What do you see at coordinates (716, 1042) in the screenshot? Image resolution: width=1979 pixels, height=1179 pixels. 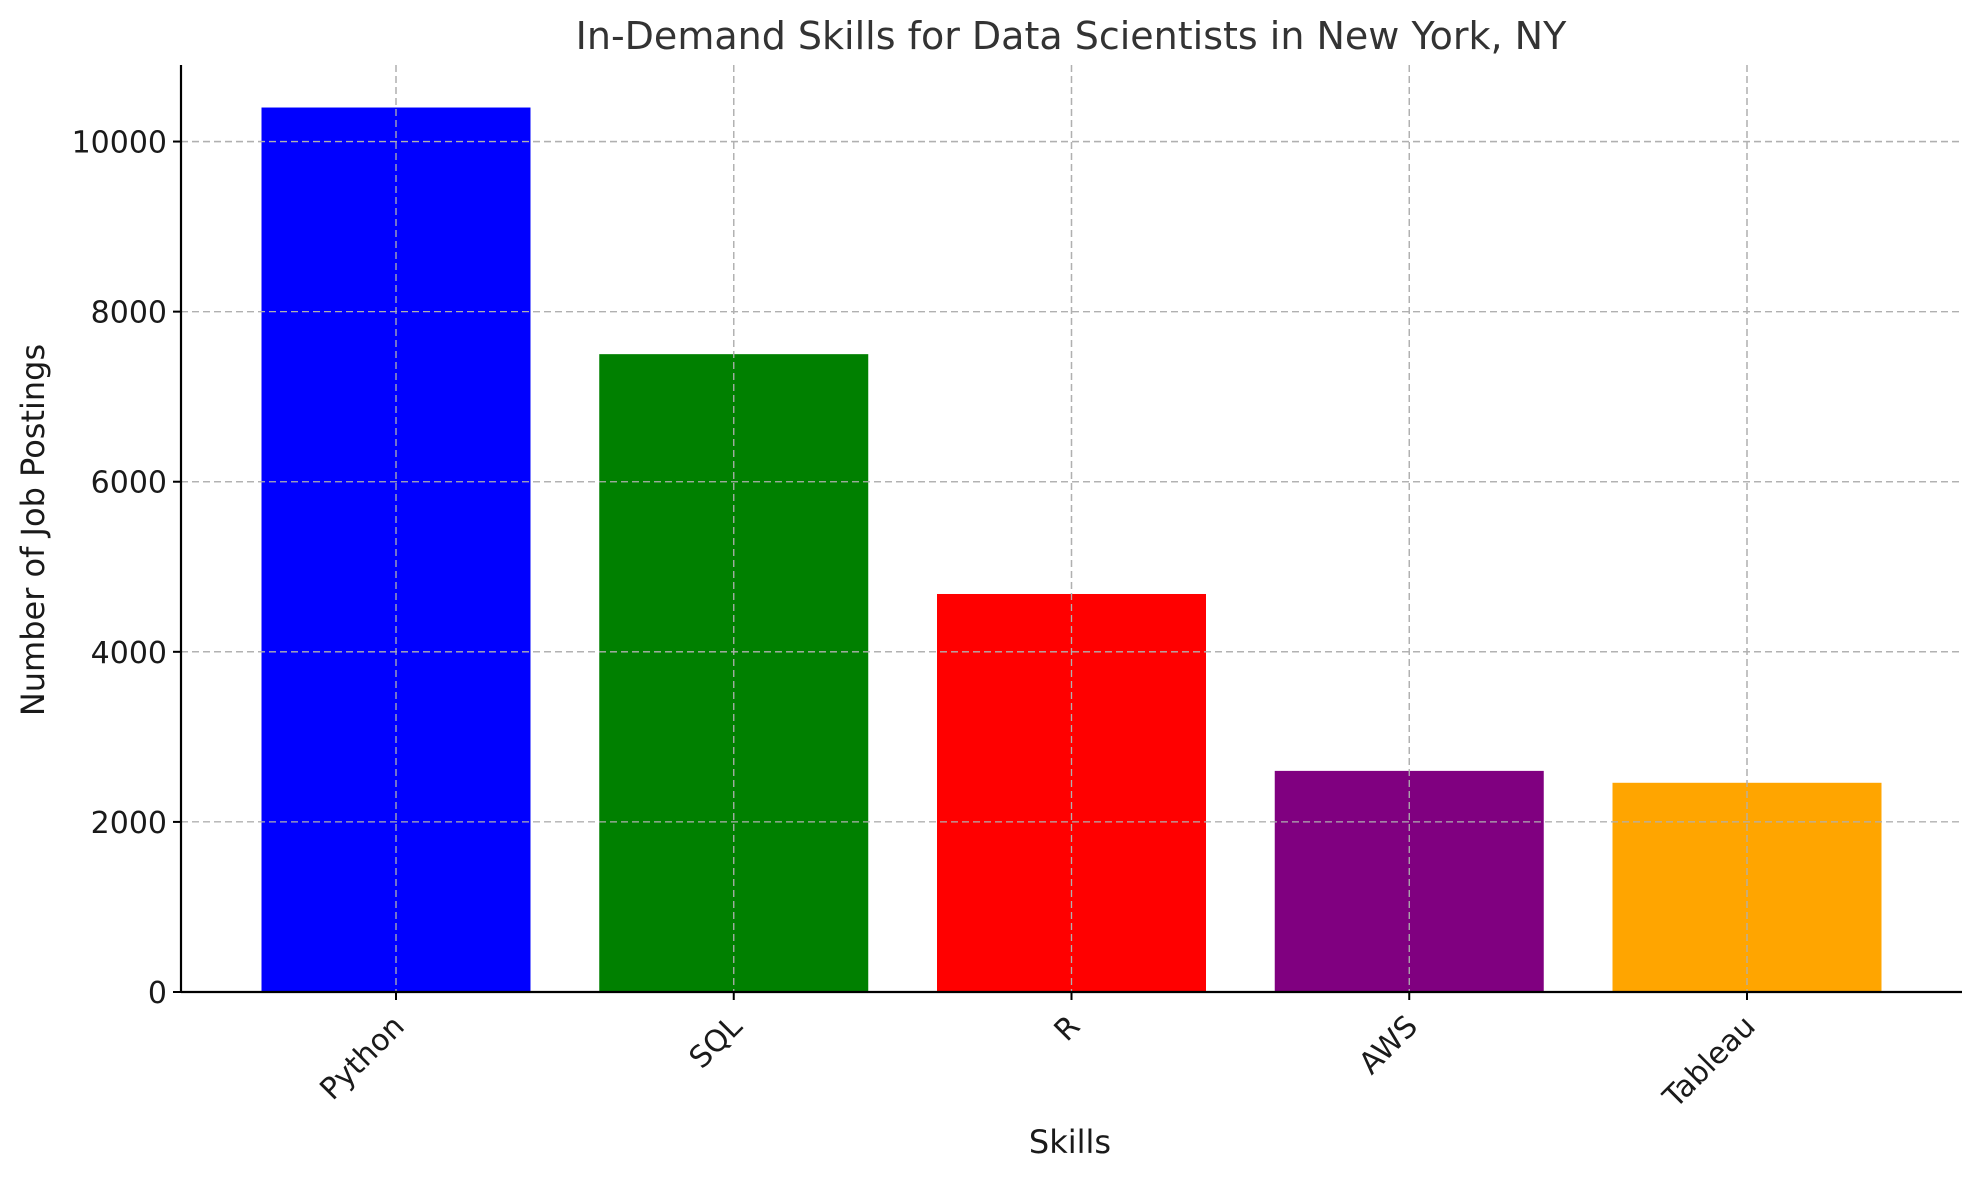 I see `x-tick-label: SQL` at bounding box center [716, 1042].